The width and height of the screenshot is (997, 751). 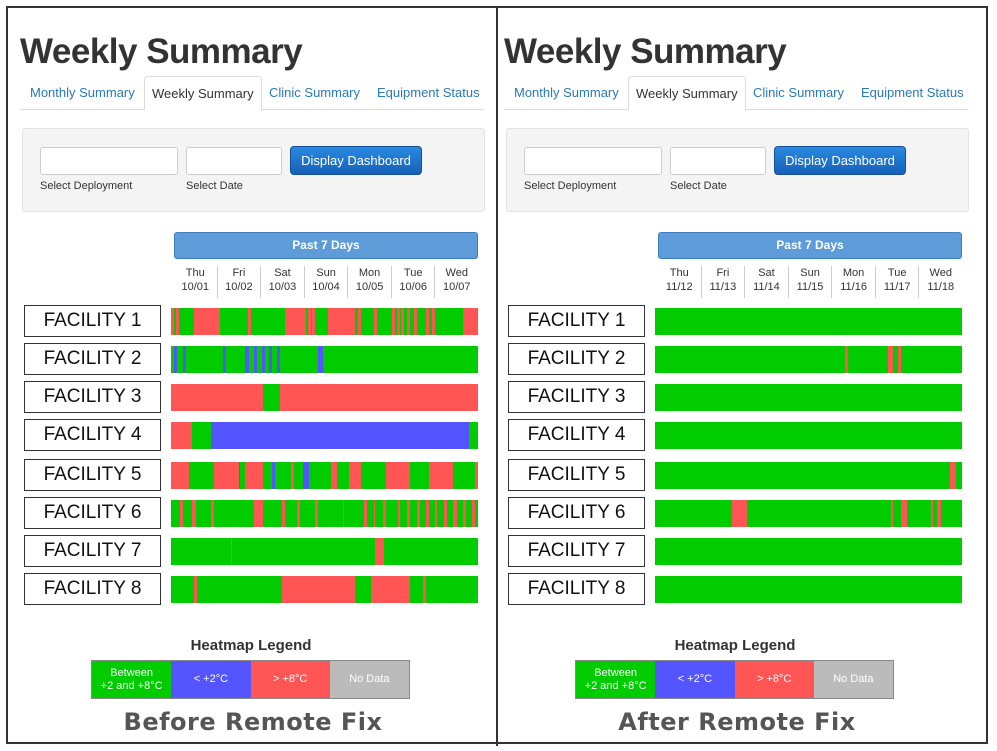 I want to click on day-header: Sun 11/15, so click(x=809, y=282).